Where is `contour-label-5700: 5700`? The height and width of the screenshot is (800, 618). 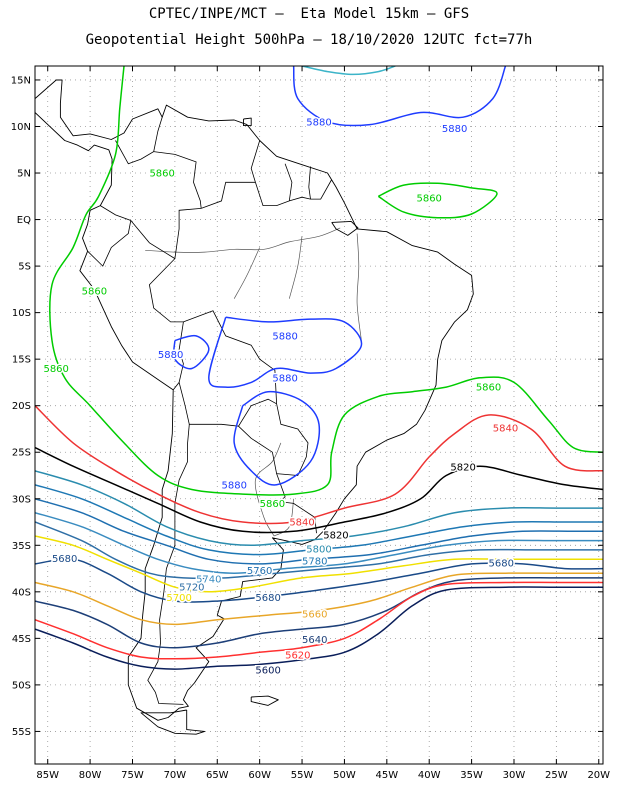 contour-label-5700: 5700 is located at coordinates (178, 598).